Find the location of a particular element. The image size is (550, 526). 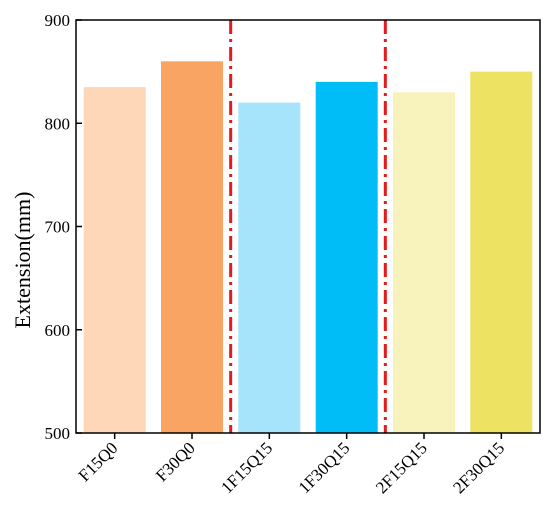

bar-2F15Q15 is located at coordinates (424, 263).